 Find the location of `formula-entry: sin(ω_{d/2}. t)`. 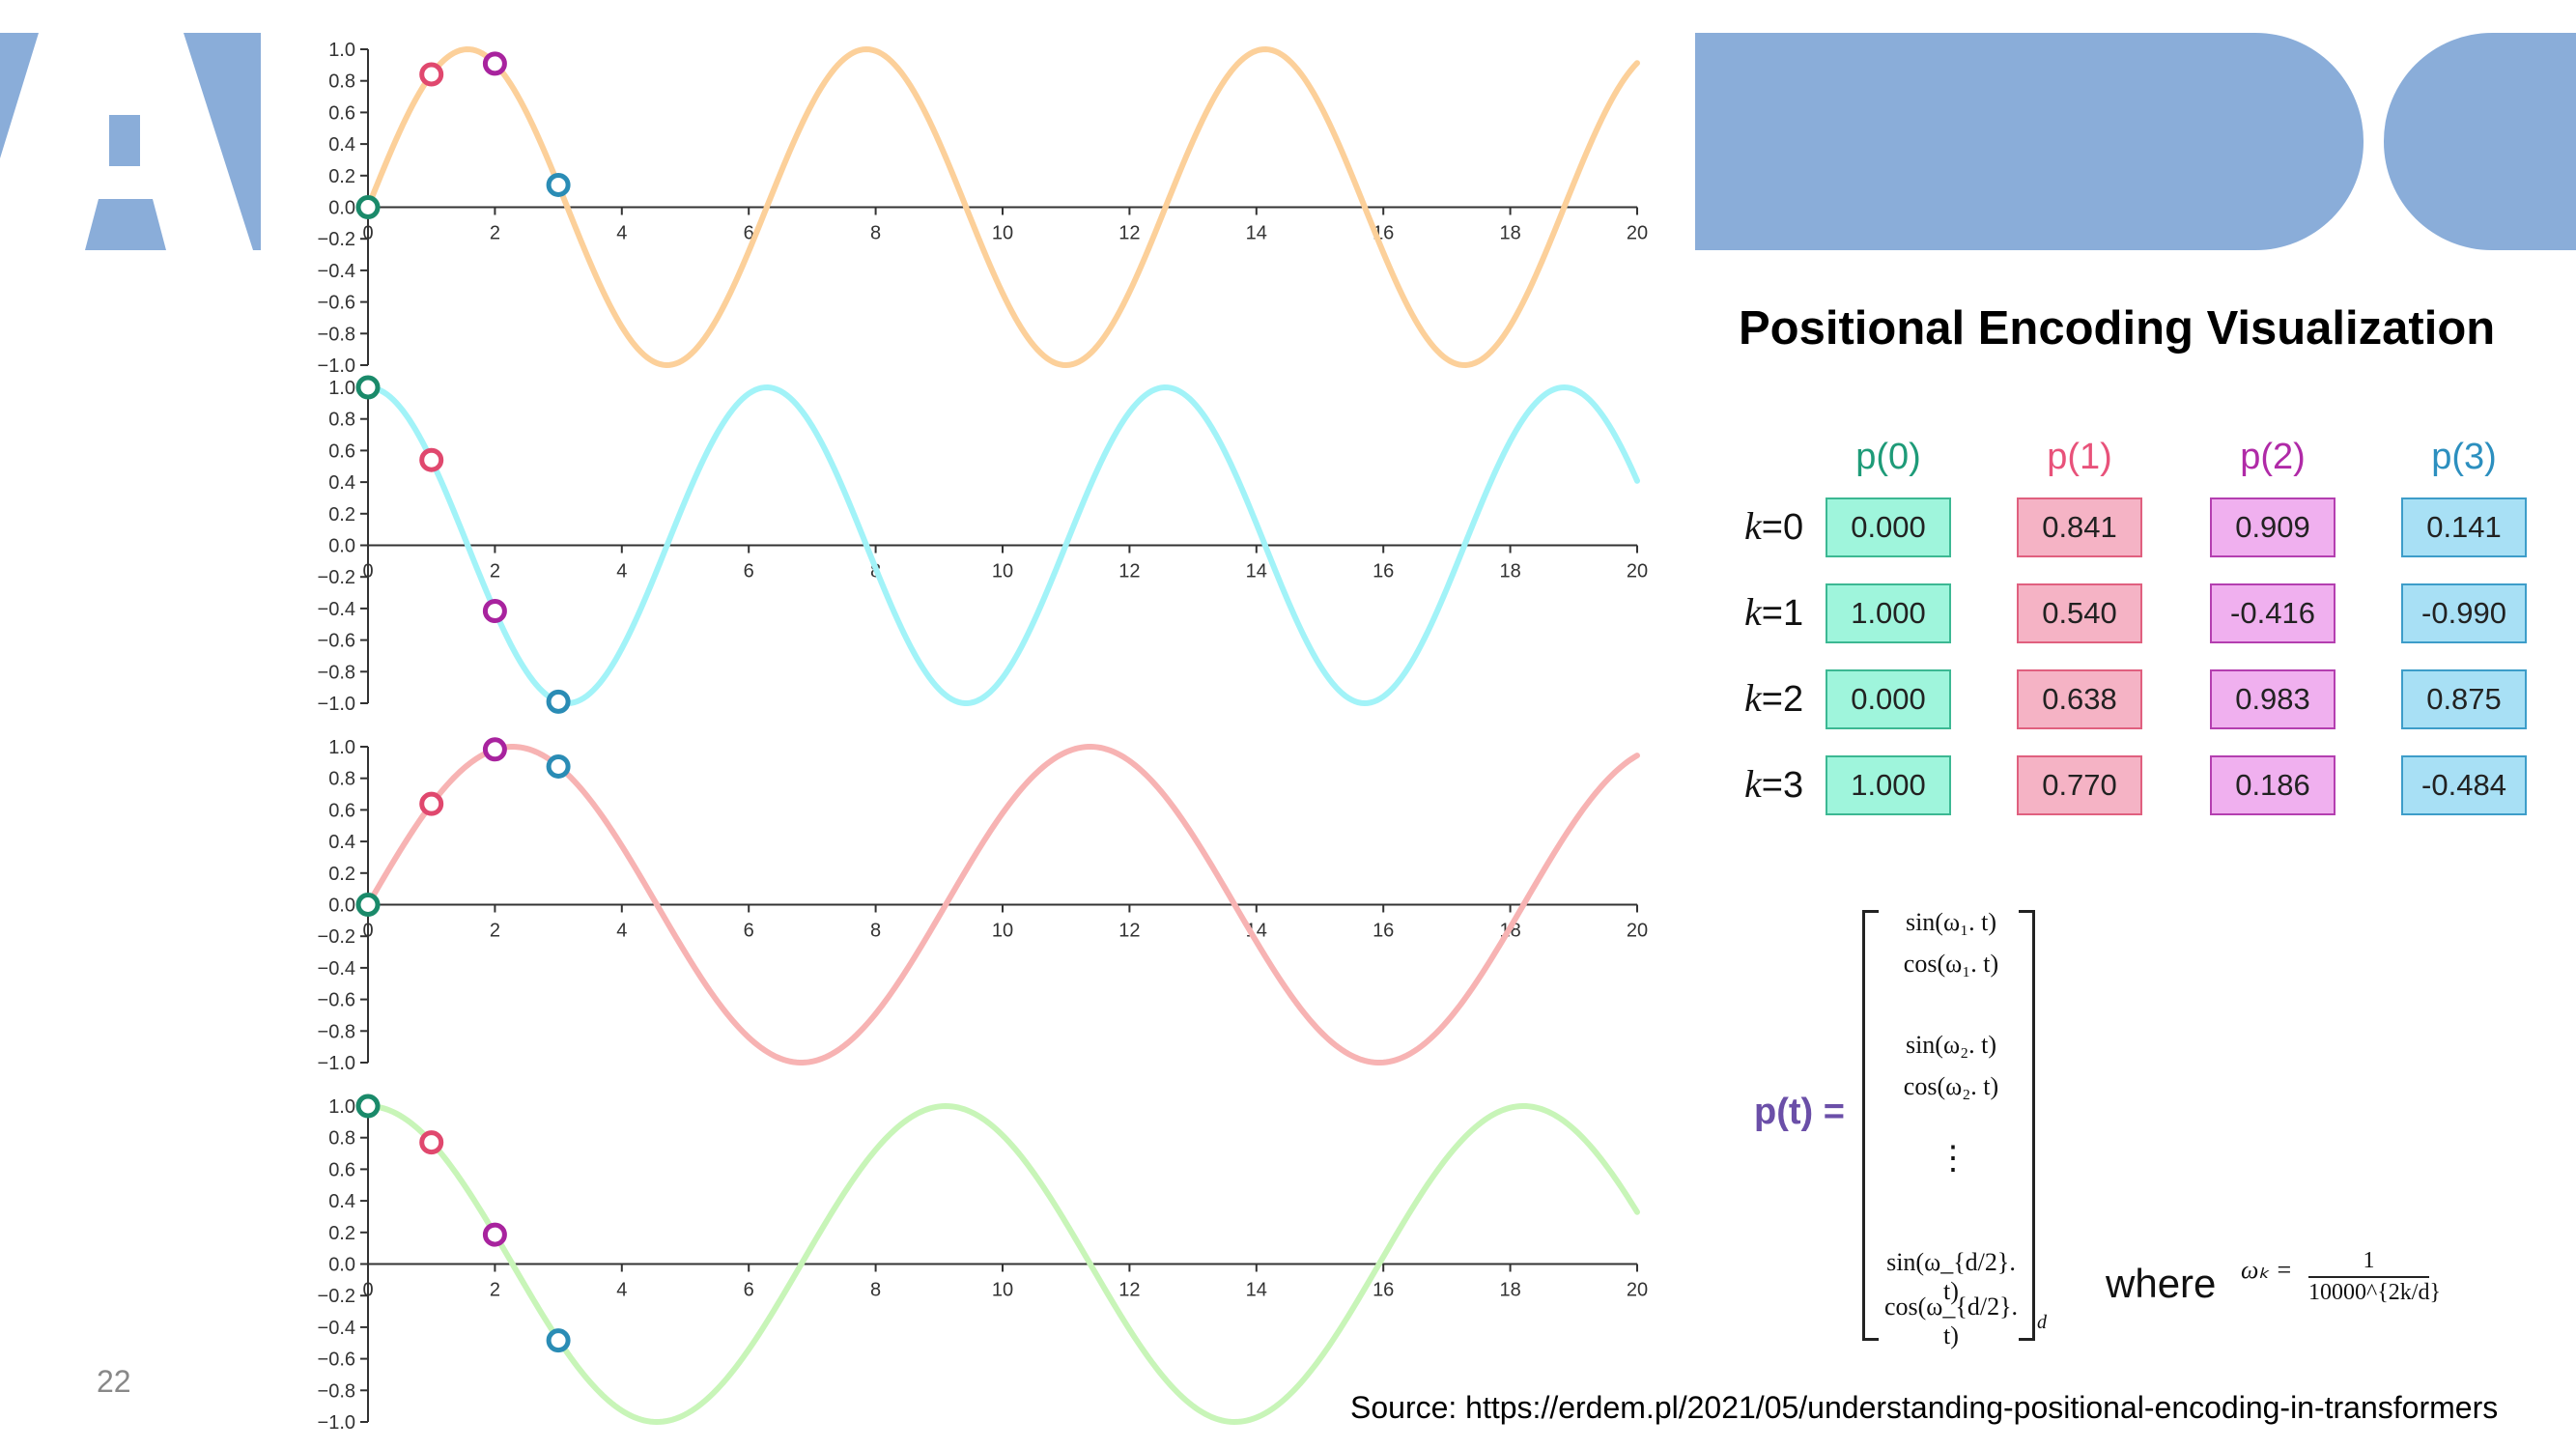

formula-entry: sin(ω_{d/2}. t) is located at coordinates (1951, 1276).